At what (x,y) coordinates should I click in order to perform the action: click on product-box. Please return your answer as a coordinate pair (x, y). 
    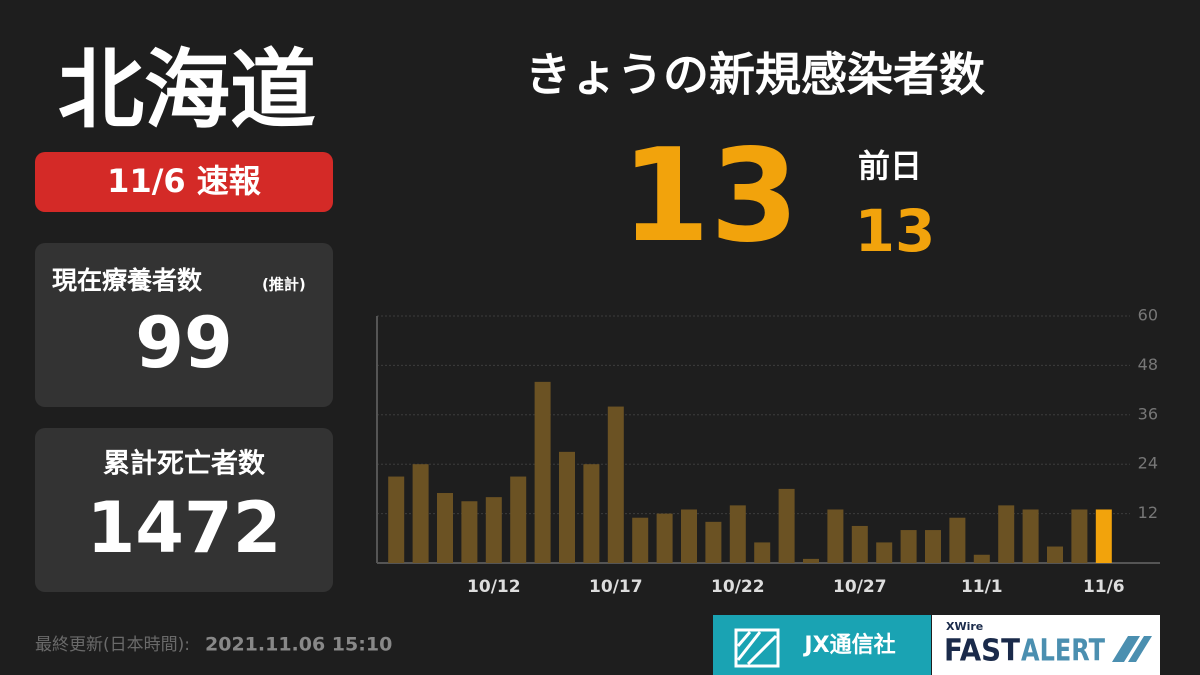
    Looking at the image, I should click on (1046, 645).